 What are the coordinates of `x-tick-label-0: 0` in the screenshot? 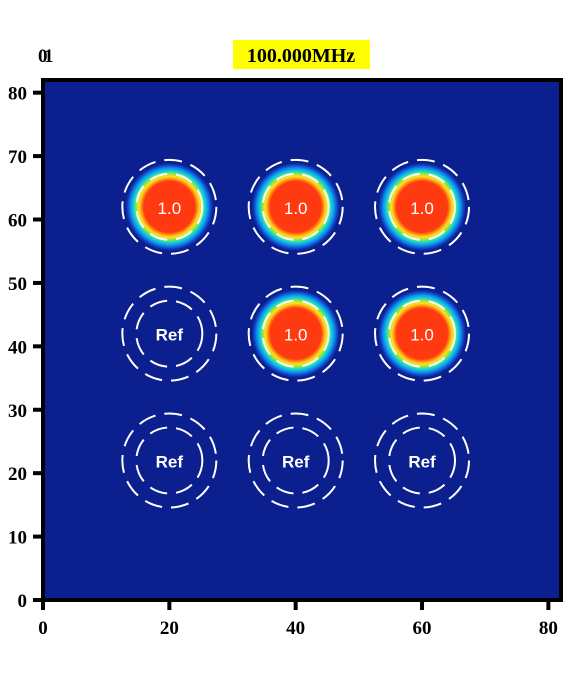 It's located at (43, 628).